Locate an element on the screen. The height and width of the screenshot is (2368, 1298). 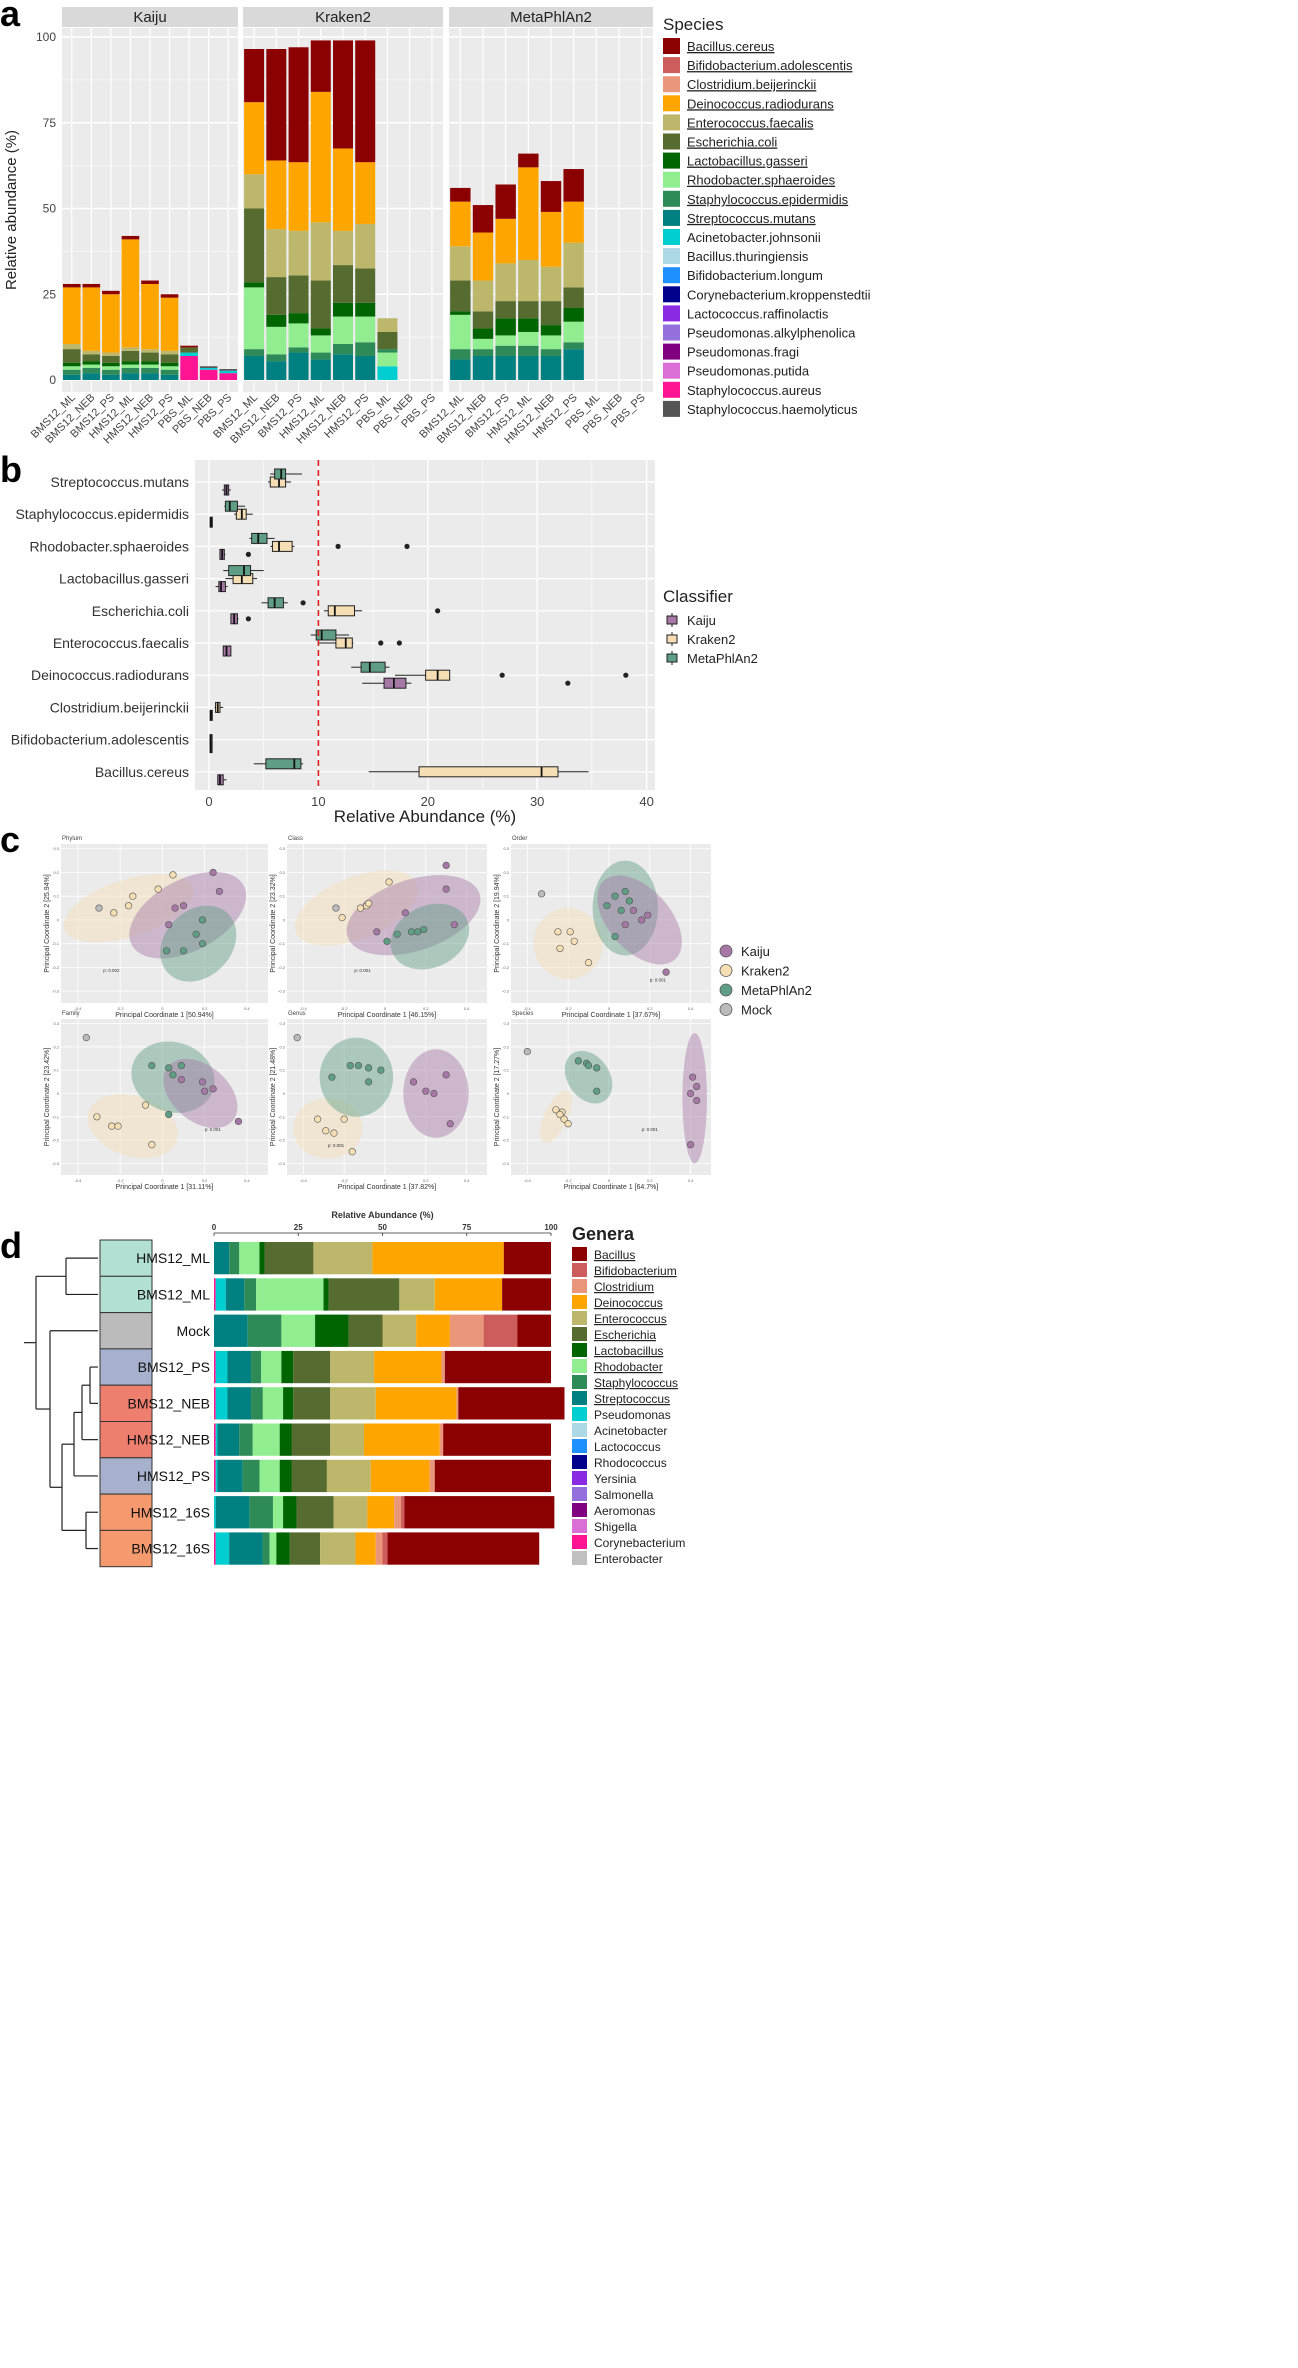
legend-label: Lactococcus.raffinolactis is located at coordinates (758, 313).